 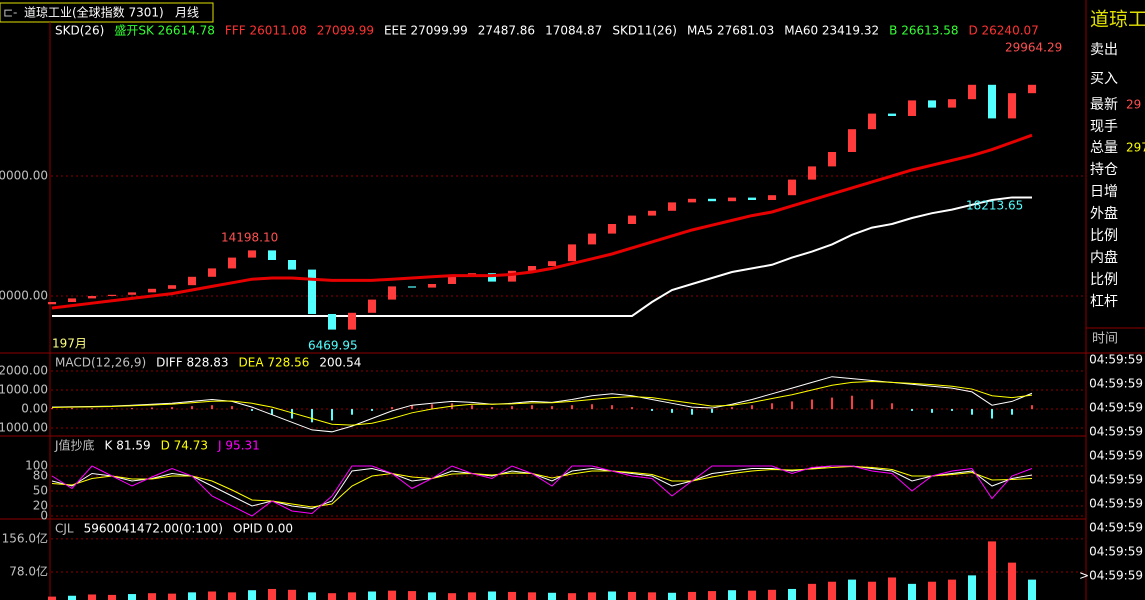 I want to click on annotation: 6469.95, so click(x=333, y=346).